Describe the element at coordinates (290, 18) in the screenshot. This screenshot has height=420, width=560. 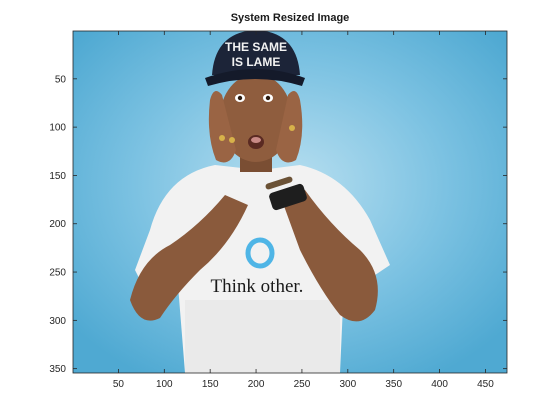
I see `plot-title: System Resized Image` at that location.